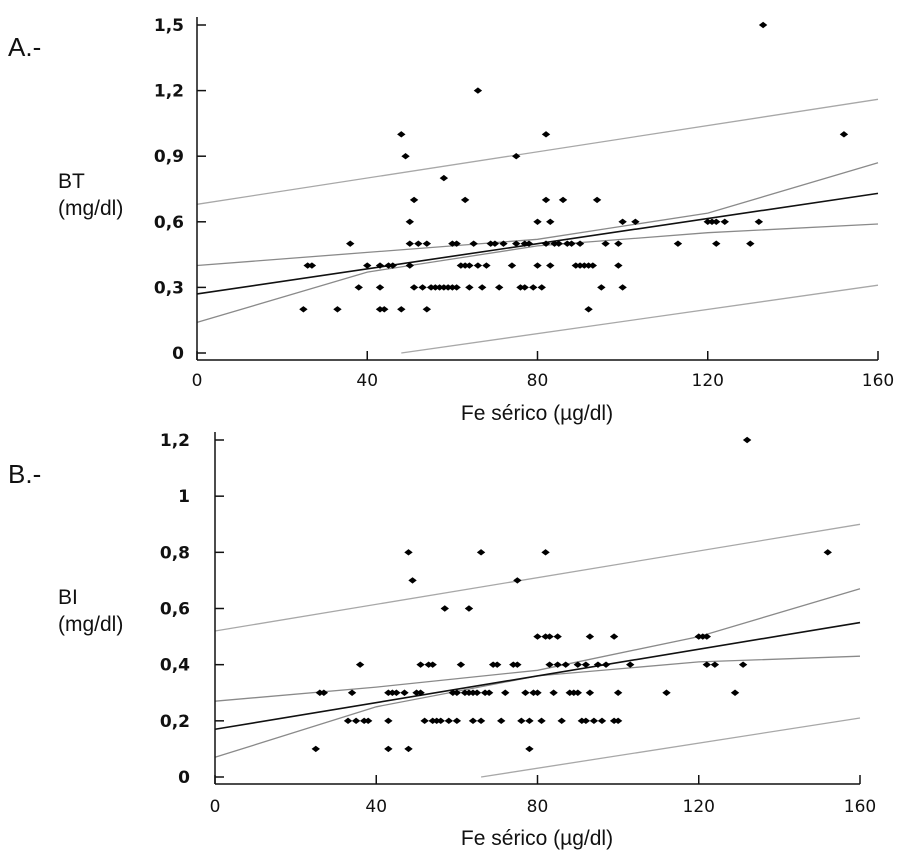  Describe the element at coordinates (169, 157) in the screenshot. I see `panel-a-ytick-label: 0,9` at that location.